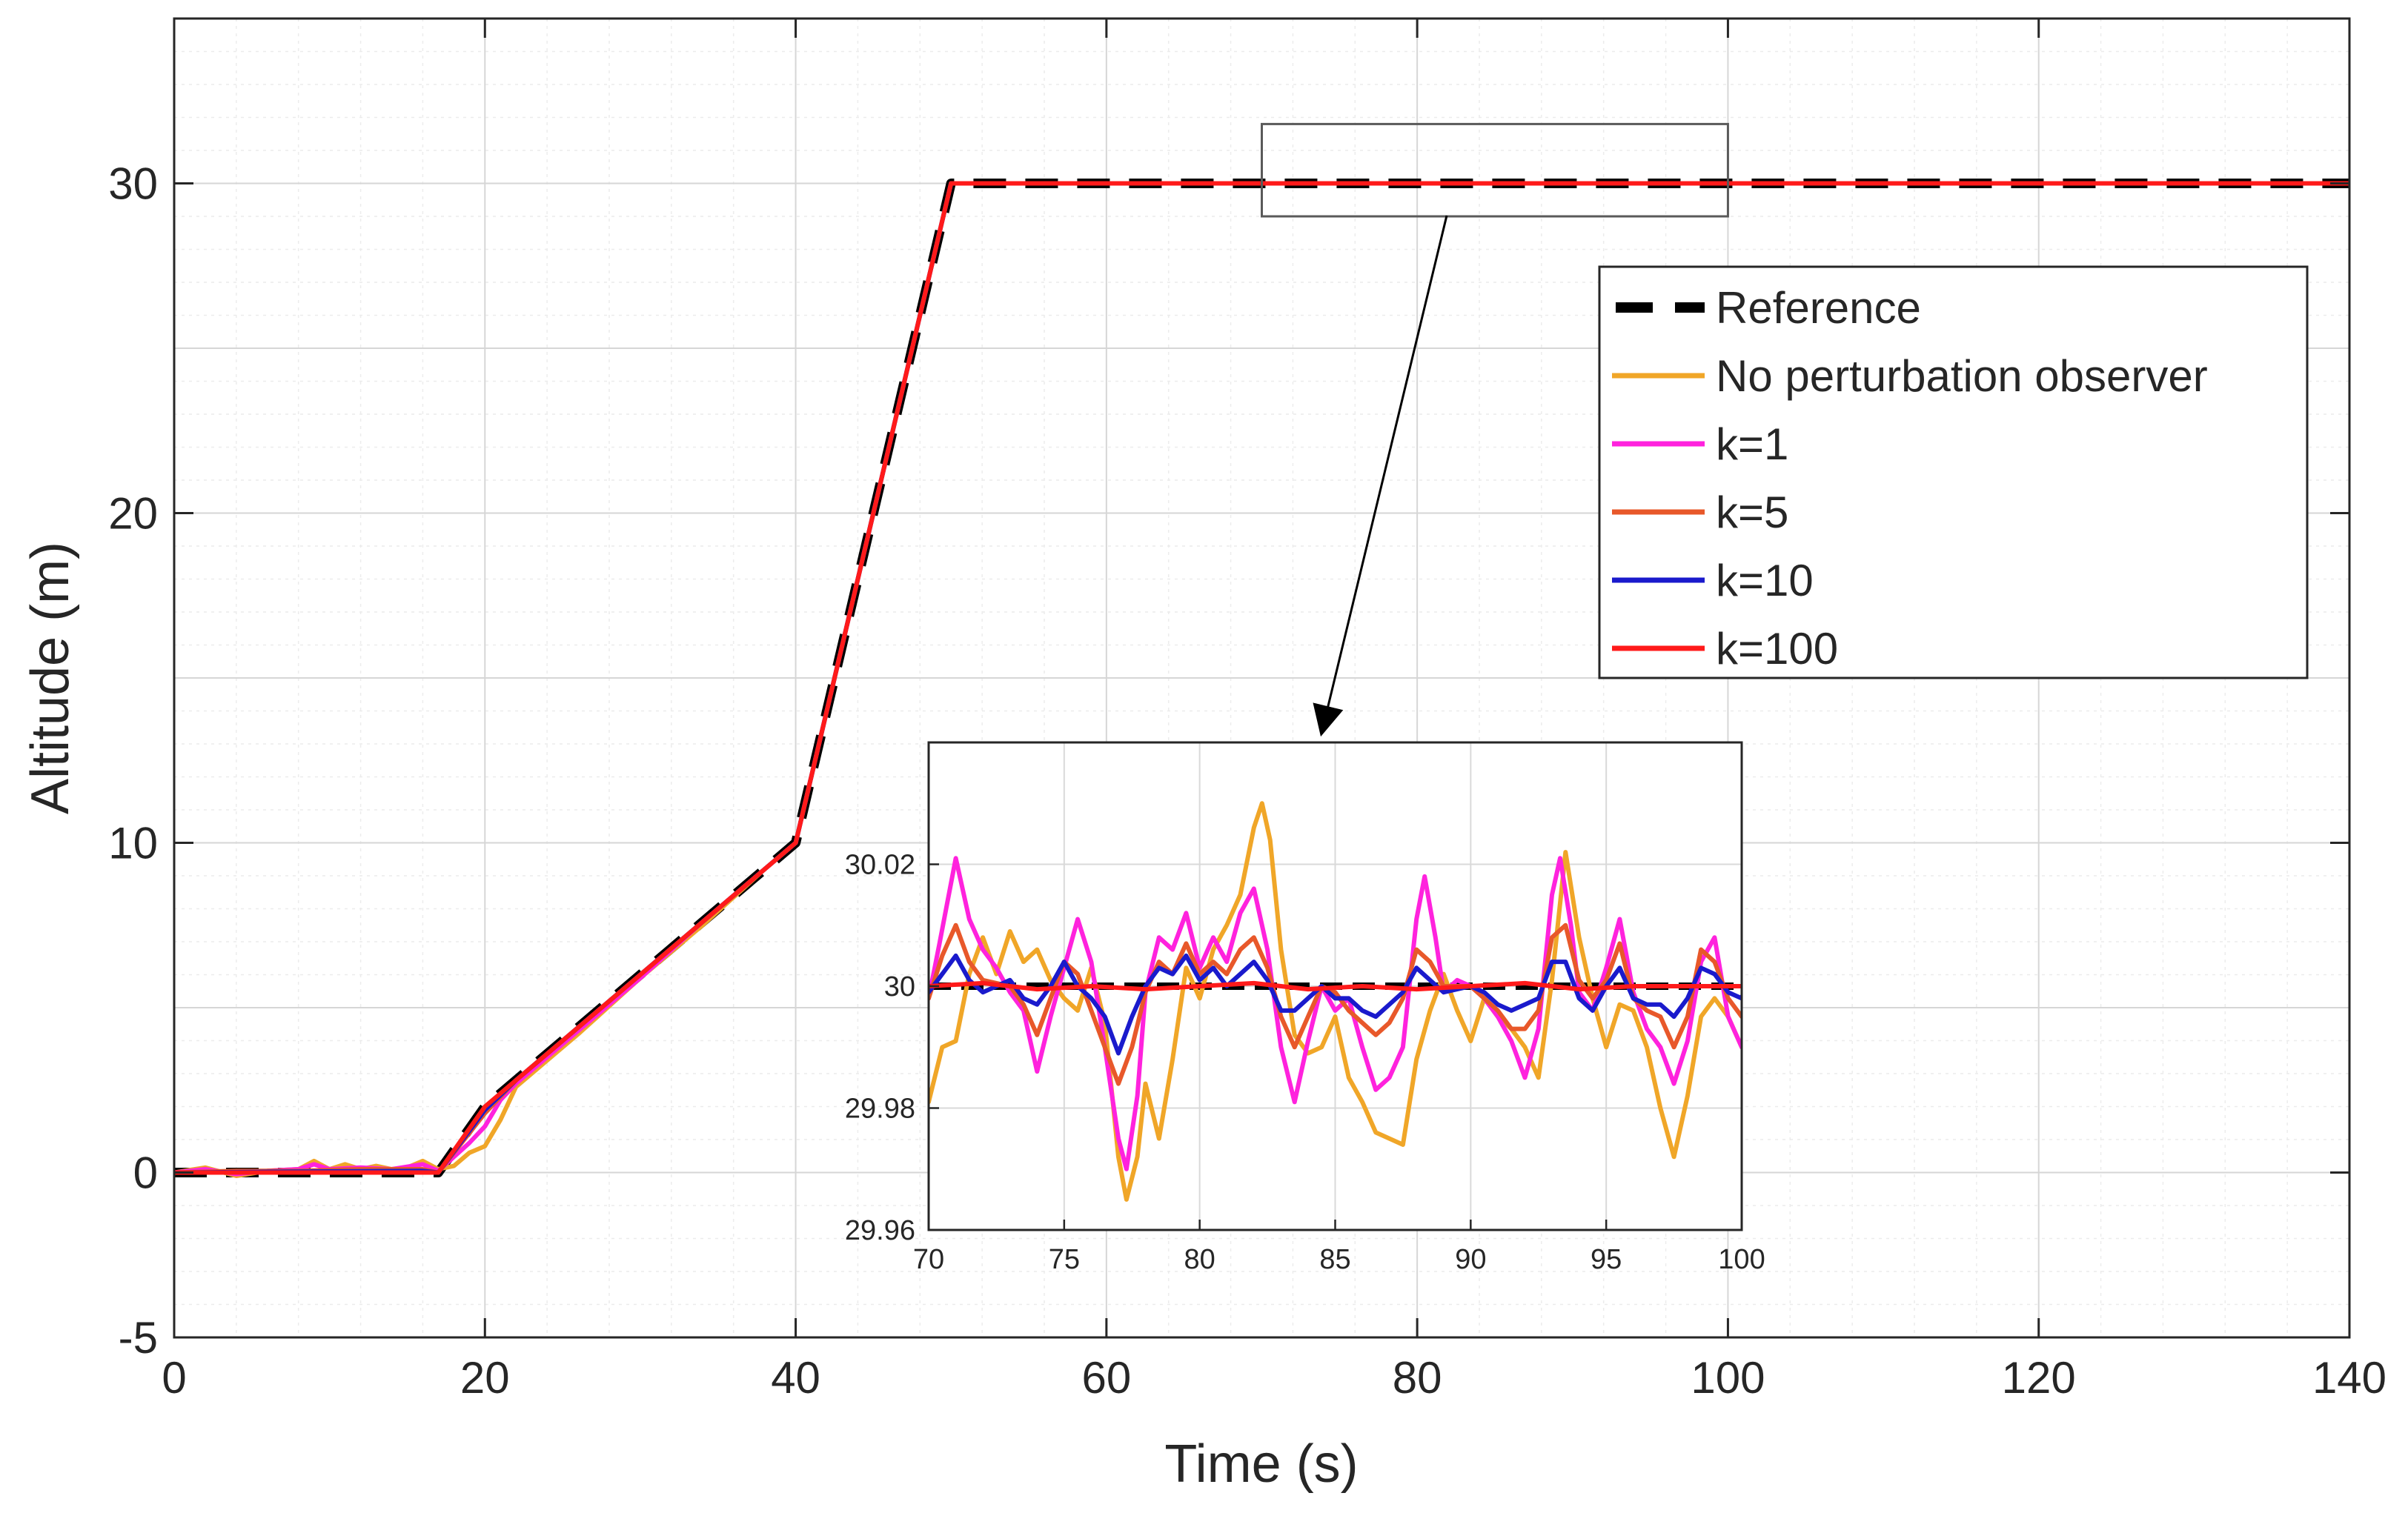 Image resolution: width=2408 pixels, height=1513 pixels. Describe the element at coordinates (1418, 1378) in the screenshot. I see `x-tick-label: 80` at that location.